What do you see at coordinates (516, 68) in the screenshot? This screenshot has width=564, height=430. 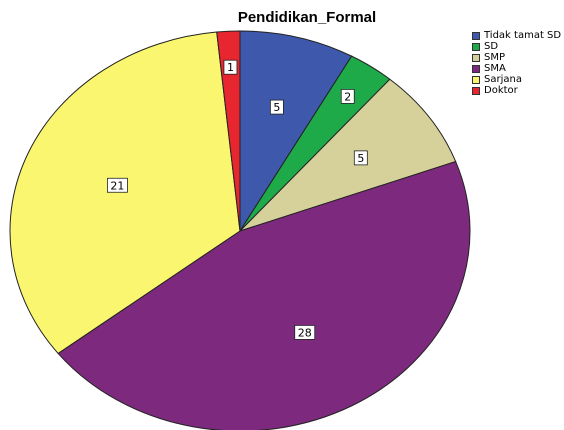 I see `legend-item: SMA` at bounding box center [516, 68].